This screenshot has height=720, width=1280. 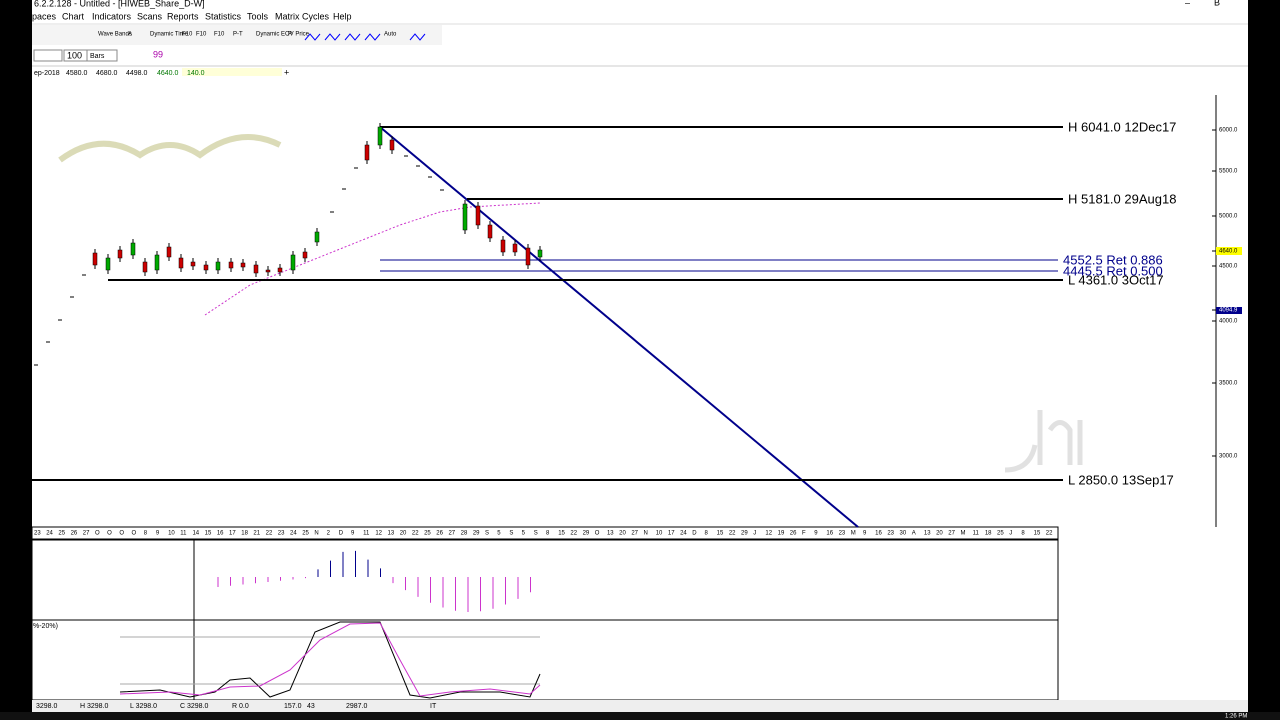 What do you see at coordinates (137, 73) in the screenshot?
I see `info-value: 4498.0` at bounding box center [137, 73].